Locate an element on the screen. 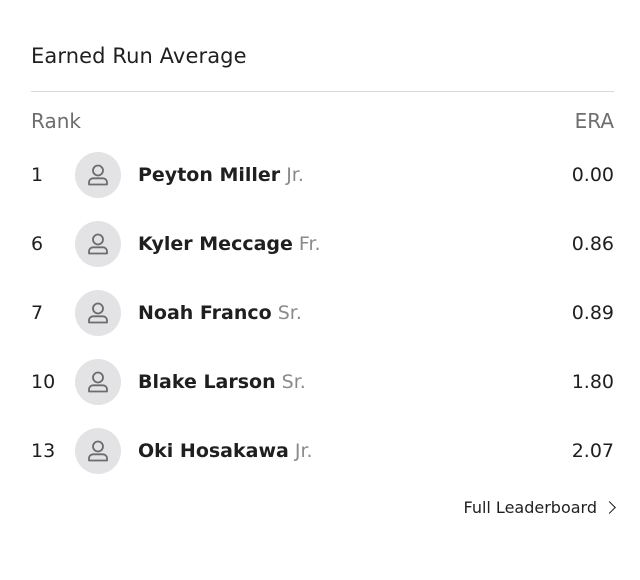 This screenshot has width=640, height=580. table-row: 10 Blake Larson Sr. 1.80 is located at coordinates (322, 381).